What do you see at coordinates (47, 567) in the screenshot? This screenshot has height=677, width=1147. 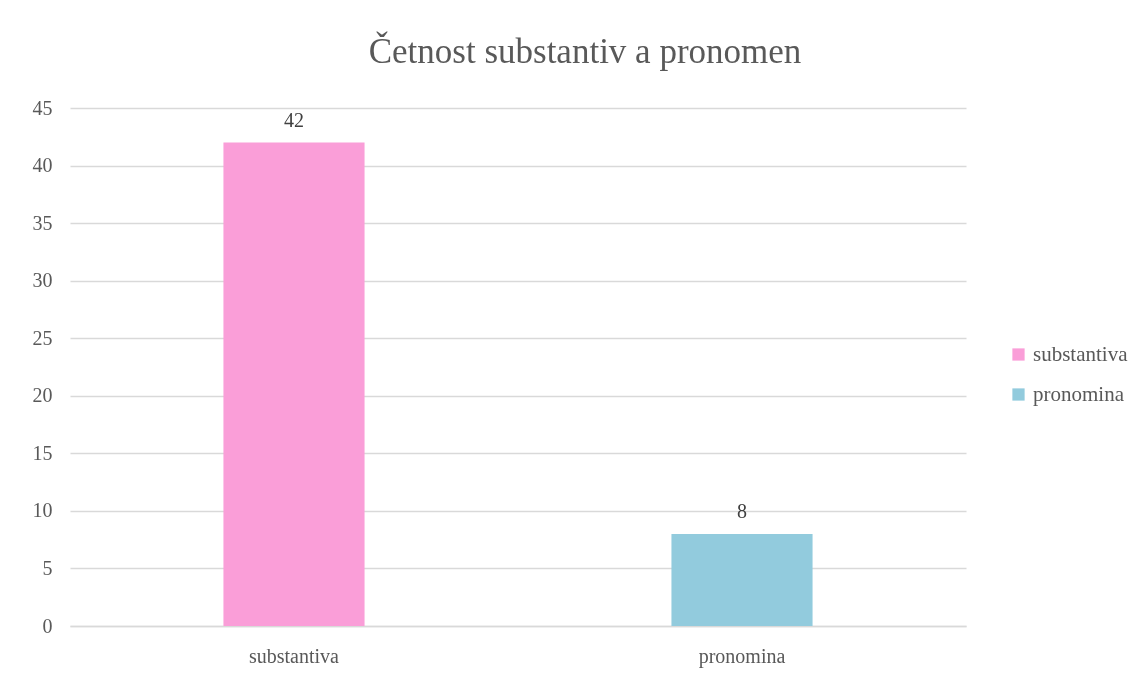 I see `y-tick-label: 5` at bounding box center [47, 567].